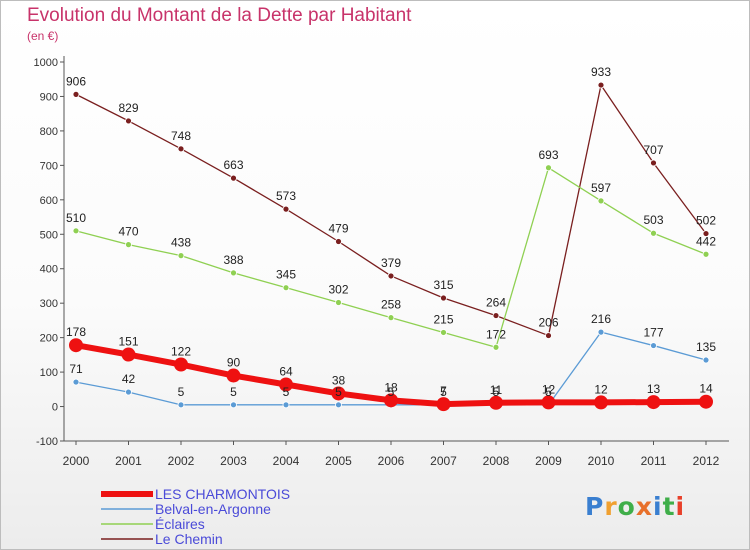  Describe the element at coordinates (653, 150) in the screenshot. I see `data-label: 707` at that location.